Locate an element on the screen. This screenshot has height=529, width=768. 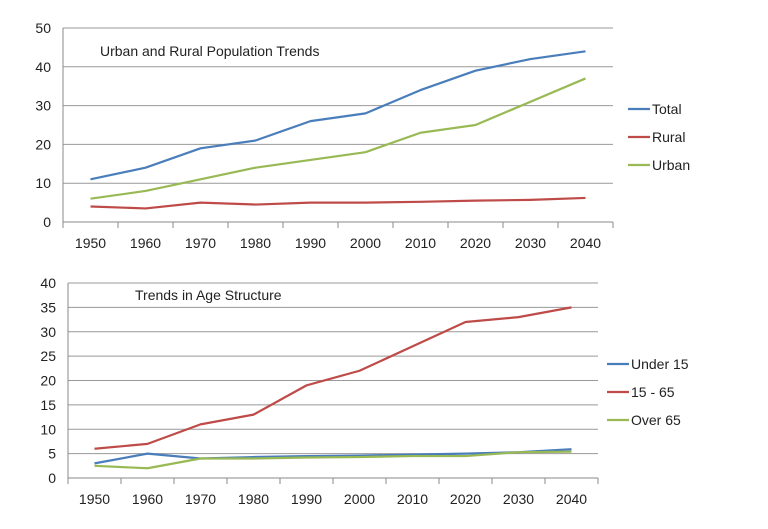
y-tick-label: 5 is located at coordinates (52, 454).